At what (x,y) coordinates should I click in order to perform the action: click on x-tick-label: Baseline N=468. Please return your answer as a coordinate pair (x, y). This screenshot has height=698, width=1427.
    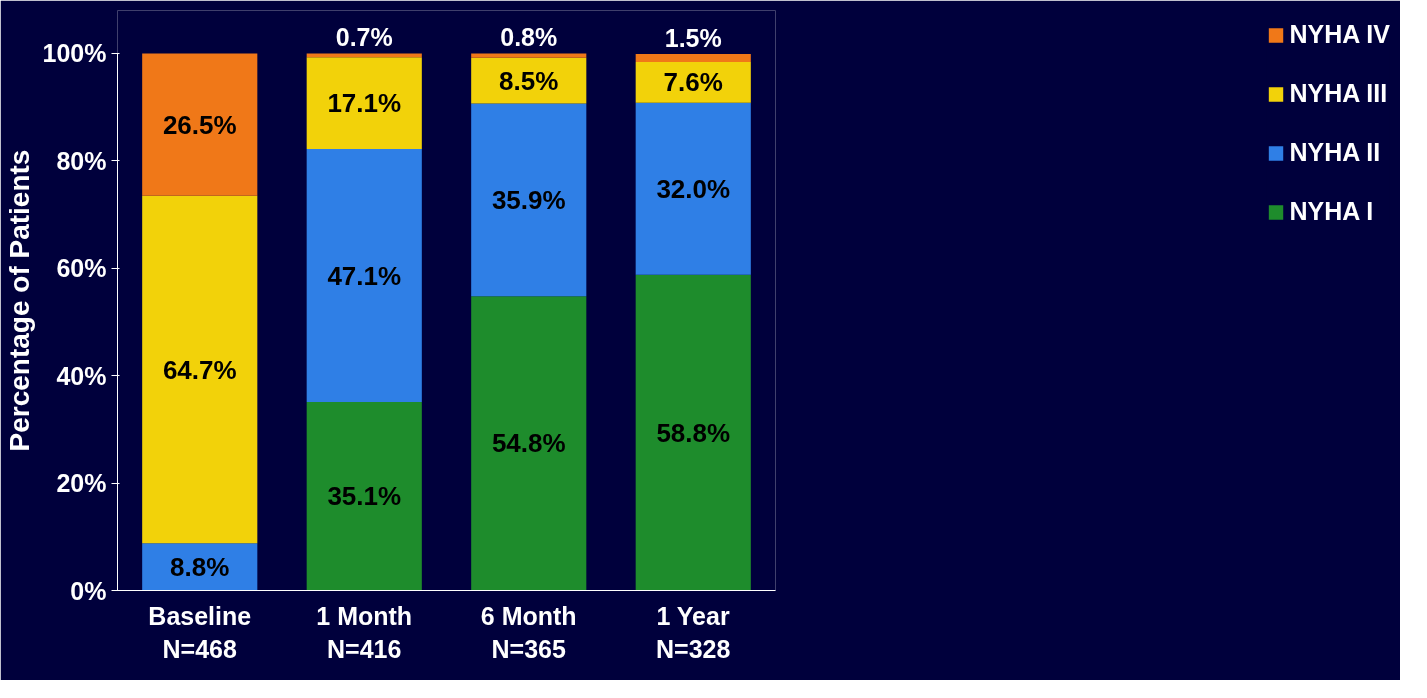
    Looking at the image, I should click on (200, 632).